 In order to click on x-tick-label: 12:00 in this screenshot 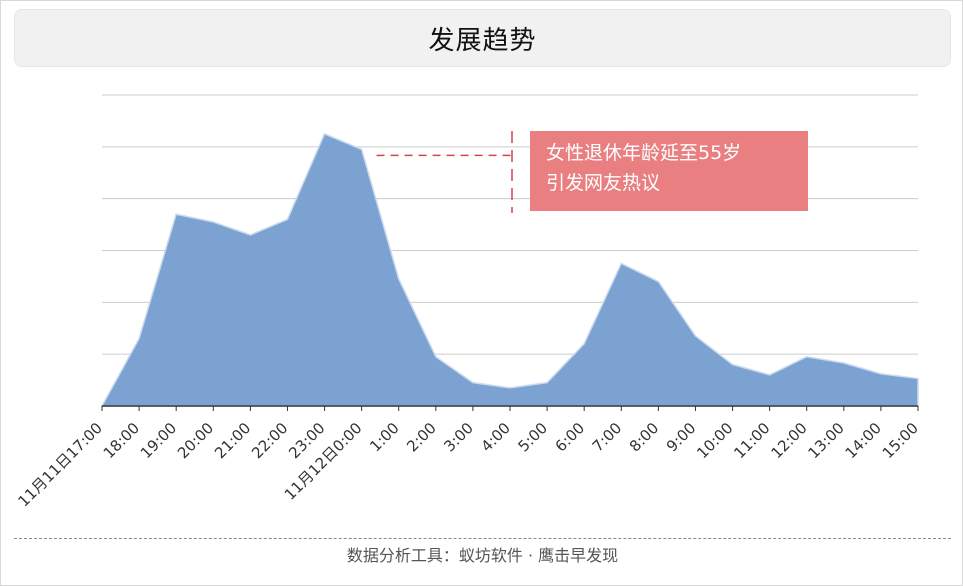, I will do `click(788, 440)`.